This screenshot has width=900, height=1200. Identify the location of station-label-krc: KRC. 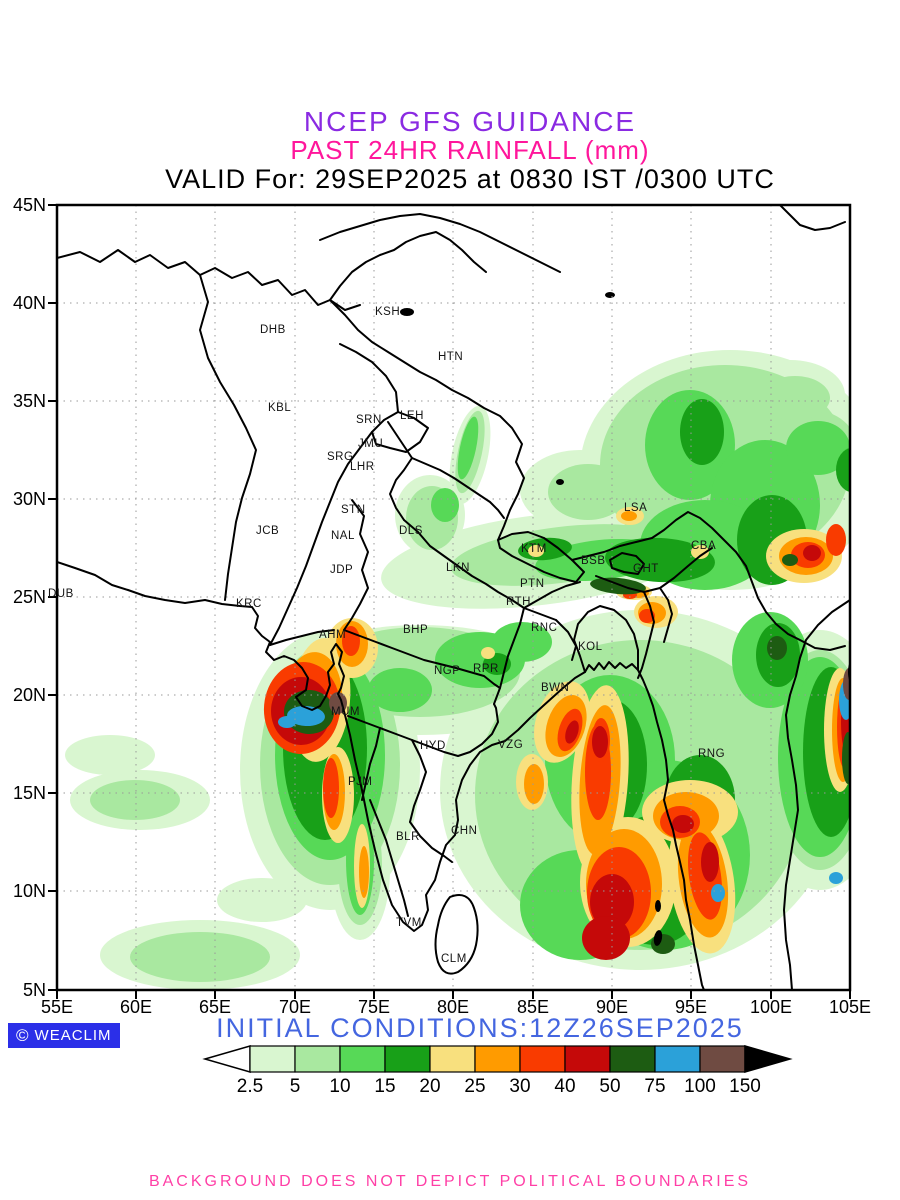
(249, 604).